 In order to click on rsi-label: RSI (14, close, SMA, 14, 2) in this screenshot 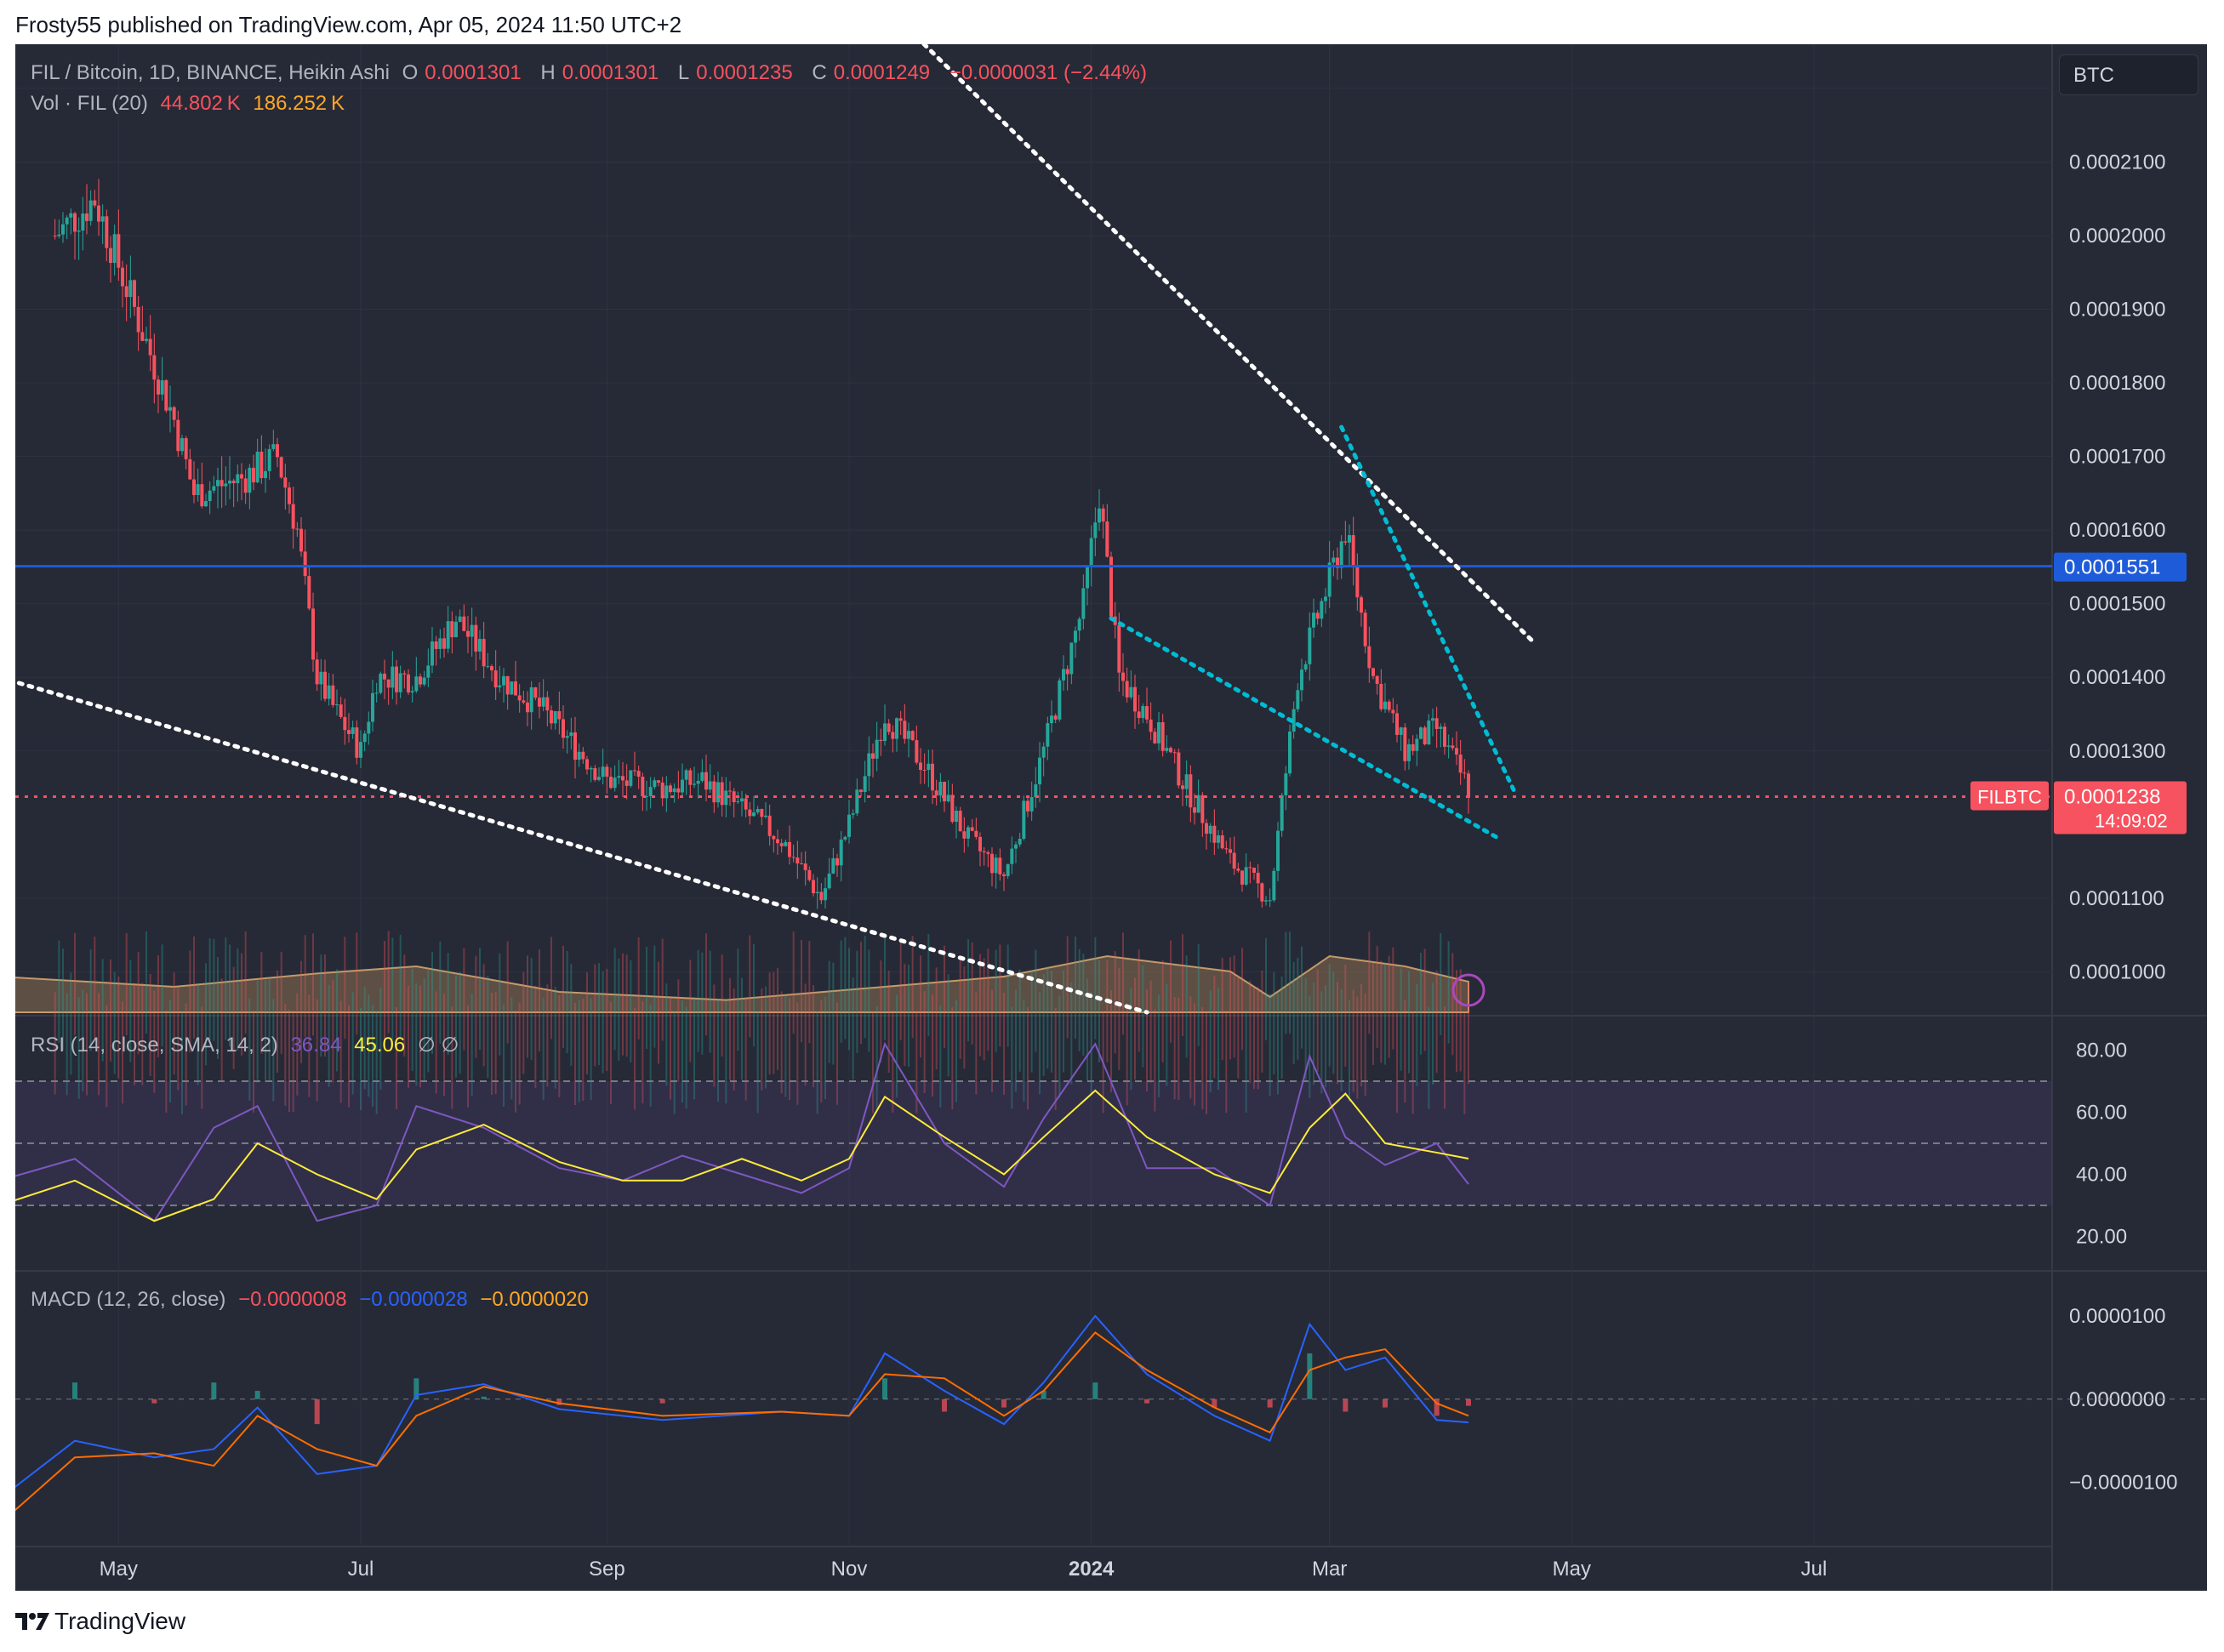, I will do `click(154, 1045)`.